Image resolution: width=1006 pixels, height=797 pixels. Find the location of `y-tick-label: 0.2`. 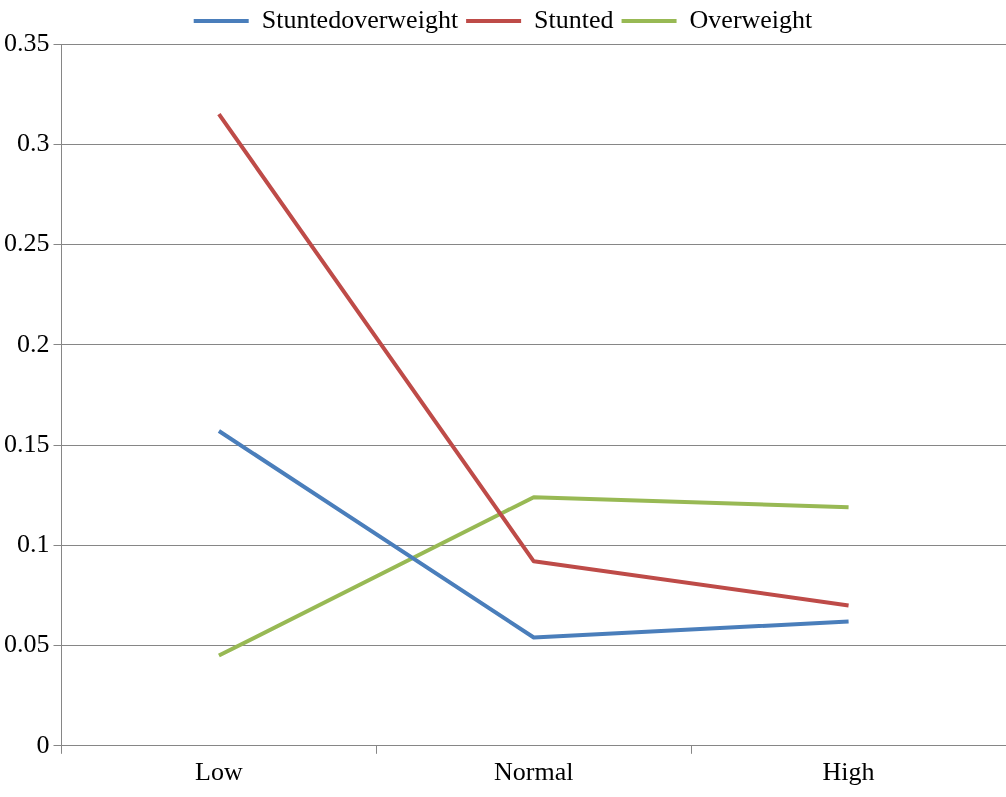

y-tick-label: 0.2 is located at coordinates (33, 343).